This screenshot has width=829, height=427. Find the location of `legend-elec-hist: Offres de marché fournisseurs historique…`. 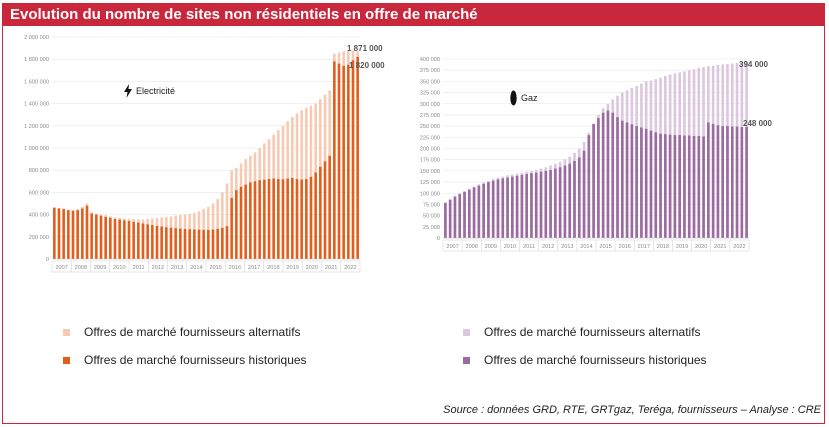

legend-elec-hist: Offres de marché fournisseurs historique… is located at coordinates (185, 360).